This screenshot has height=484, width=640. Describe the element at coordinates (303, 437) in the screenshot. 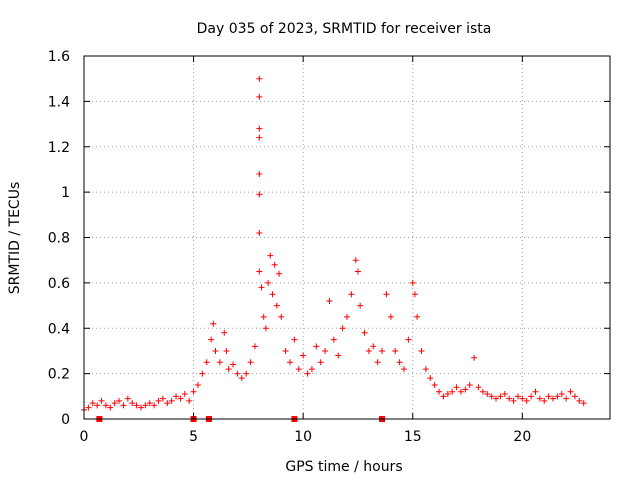

I see `x-tick-label: 10` at that location.